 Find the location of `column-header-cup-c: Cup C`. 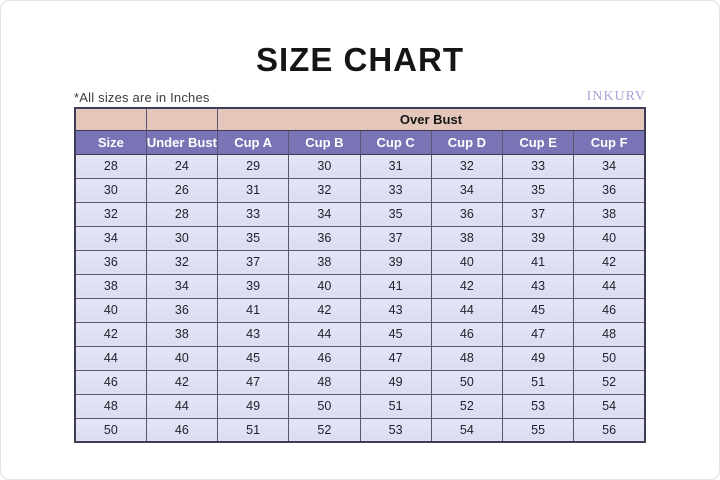

column-header-cup-c: Cup C is located at coordinates (395, 142).